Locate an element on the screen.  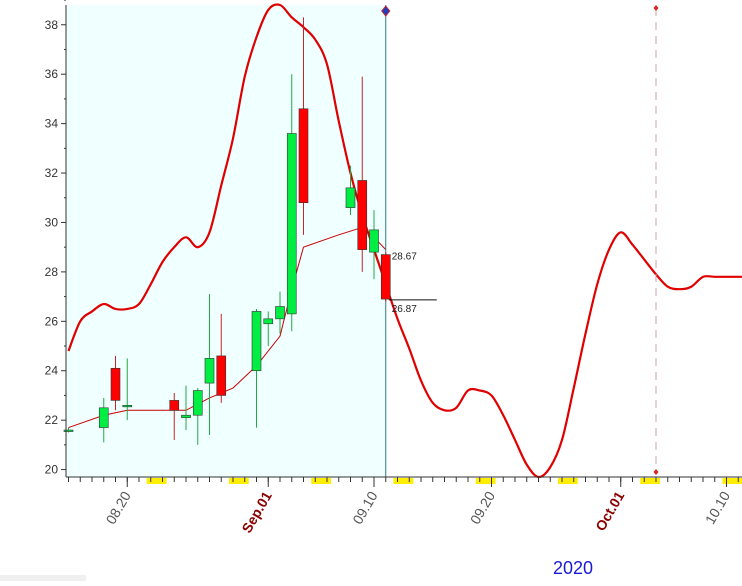
y-tick-label: 22 is located at coordinates (52, 420).